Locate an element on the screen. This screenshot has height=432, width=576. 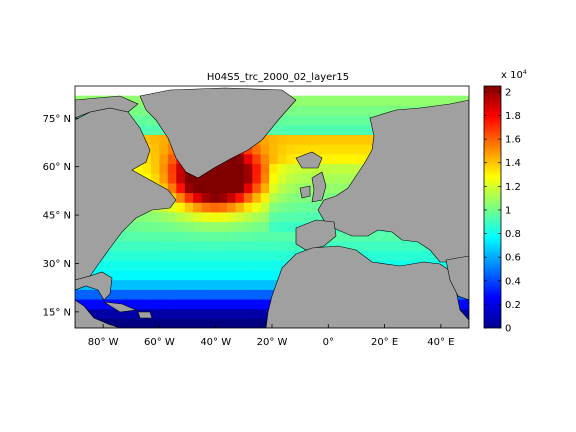
europe-asia-land is located at coordinates (393, 181).